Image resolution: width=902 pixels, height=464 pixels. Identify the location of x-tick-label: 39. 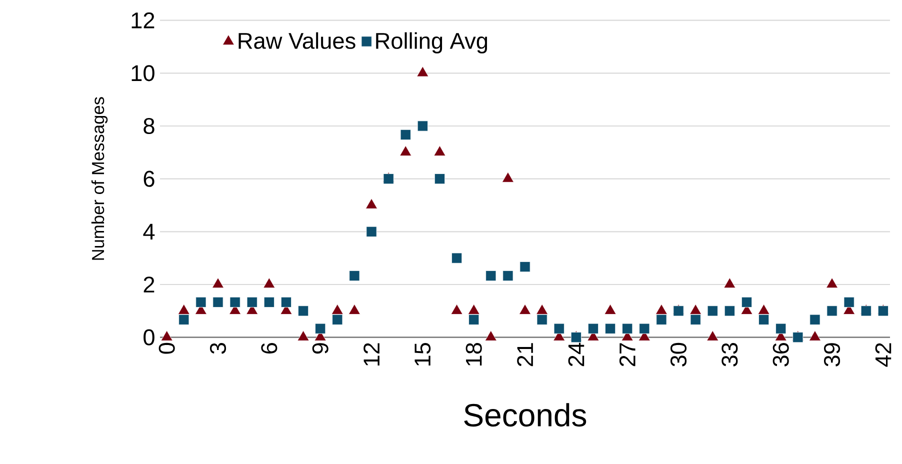
(832, 354).